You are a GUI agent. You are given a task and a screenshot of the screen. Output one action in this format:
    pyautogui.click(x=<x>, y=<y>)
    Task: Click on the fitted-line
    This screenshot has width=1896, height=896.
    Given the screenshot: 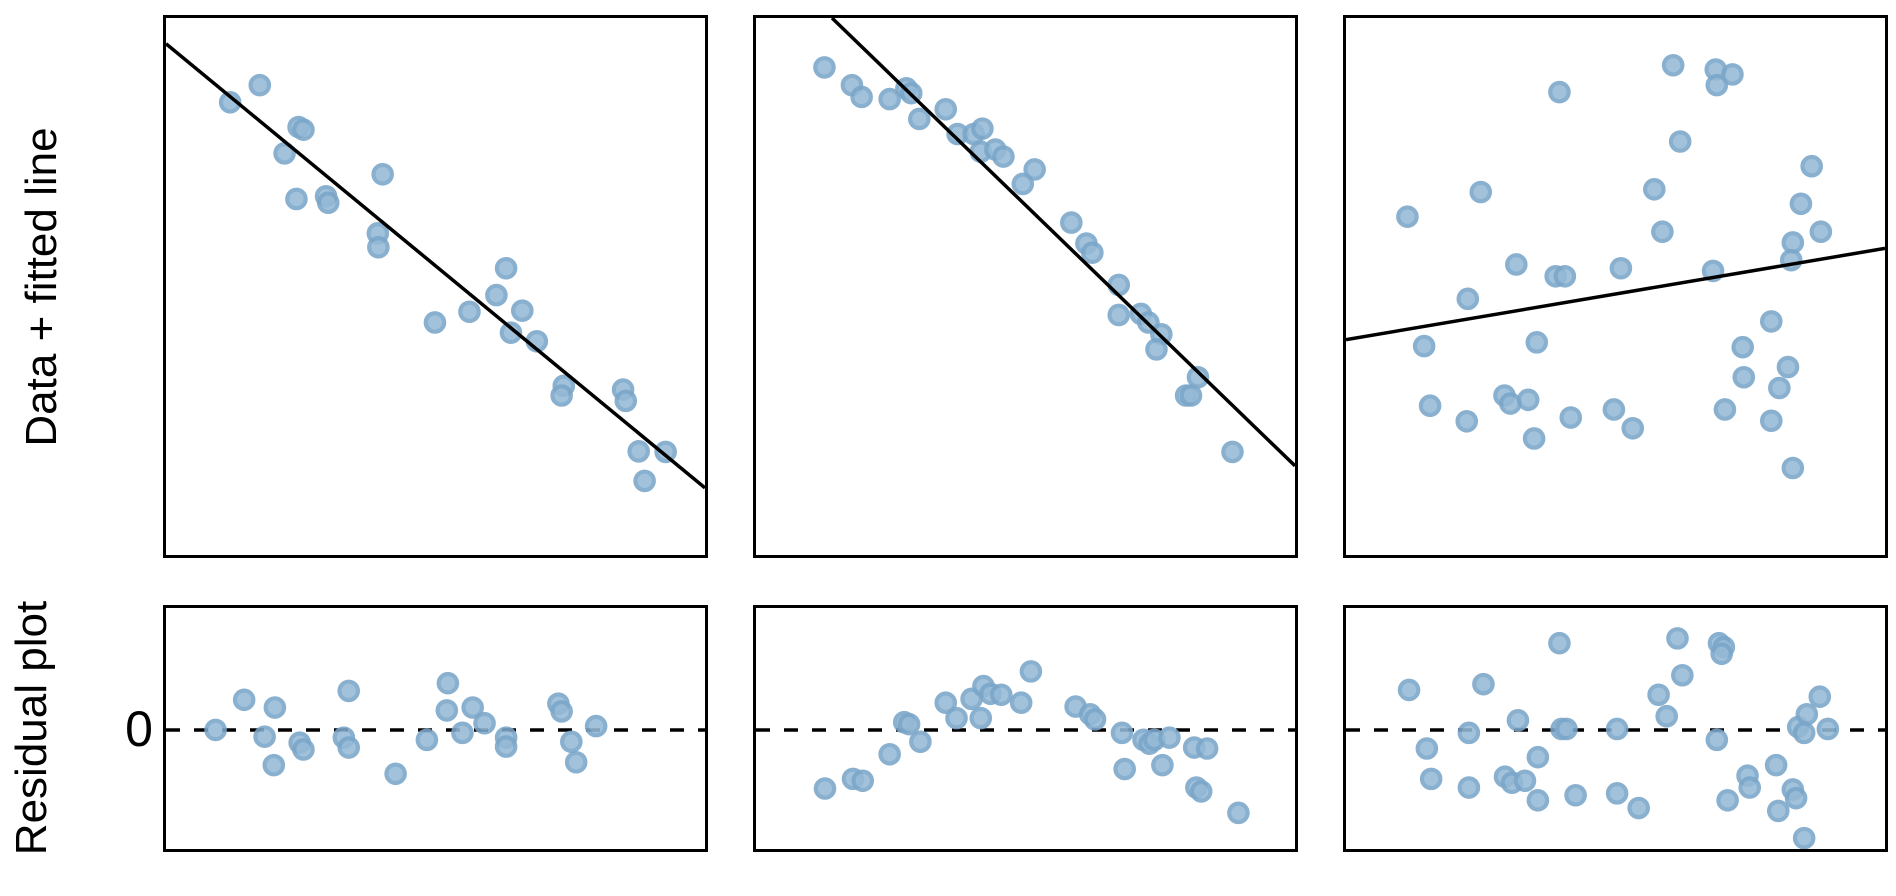 What is the action you would take?
    pyautogui.click(x=435, y=266)
    